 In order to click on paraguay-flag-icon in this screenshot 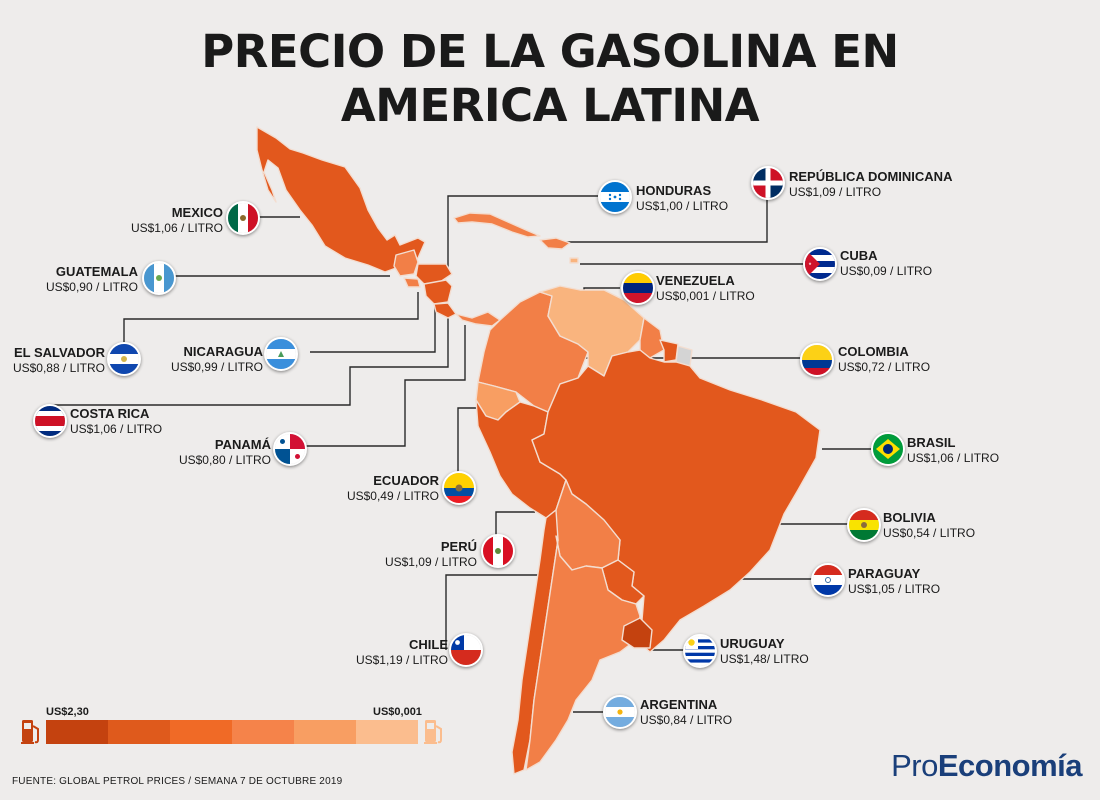, I will do `click(828, 580)`.